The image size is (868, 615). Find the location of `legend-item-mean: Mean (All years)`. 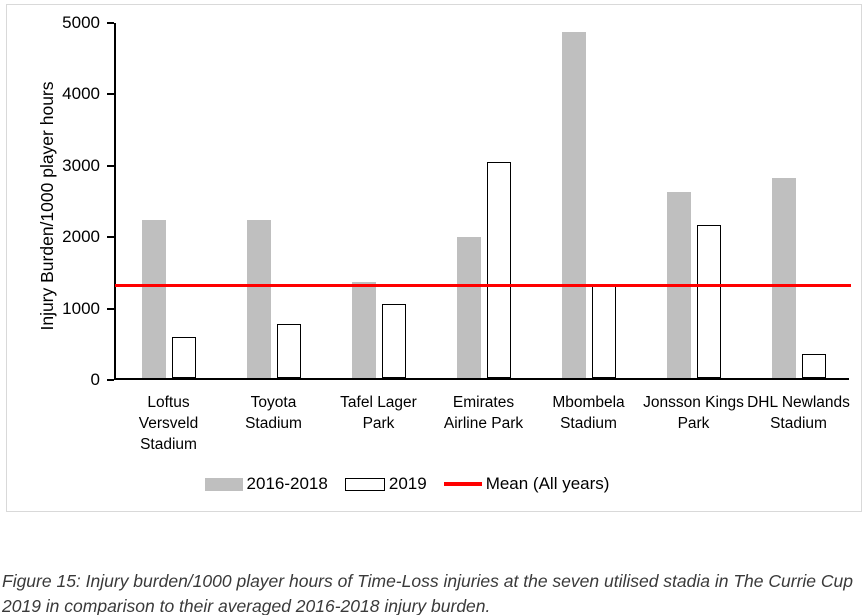

legend-item-mean: Mean (All years) is located at coordinates (526, 484).